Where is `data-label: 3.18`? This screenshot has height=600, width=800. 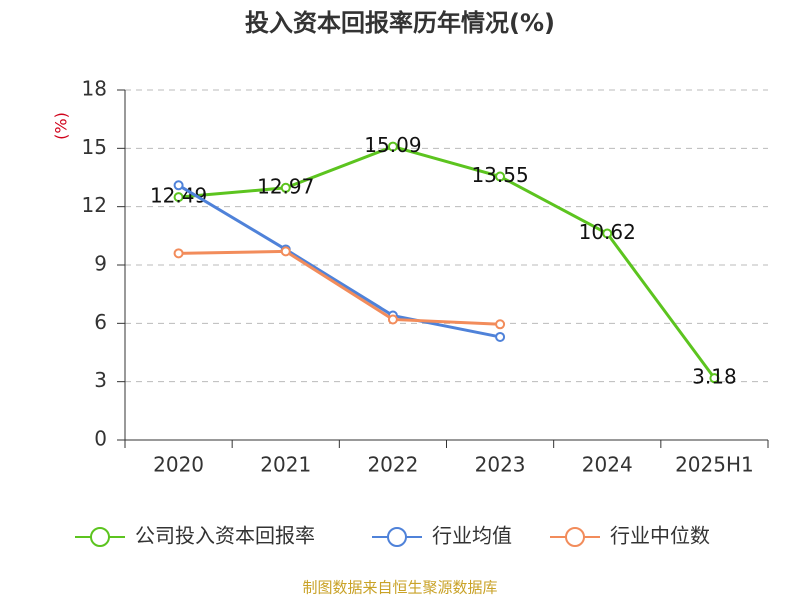
data-label: 3.18 is located at coordinates (714, 377).